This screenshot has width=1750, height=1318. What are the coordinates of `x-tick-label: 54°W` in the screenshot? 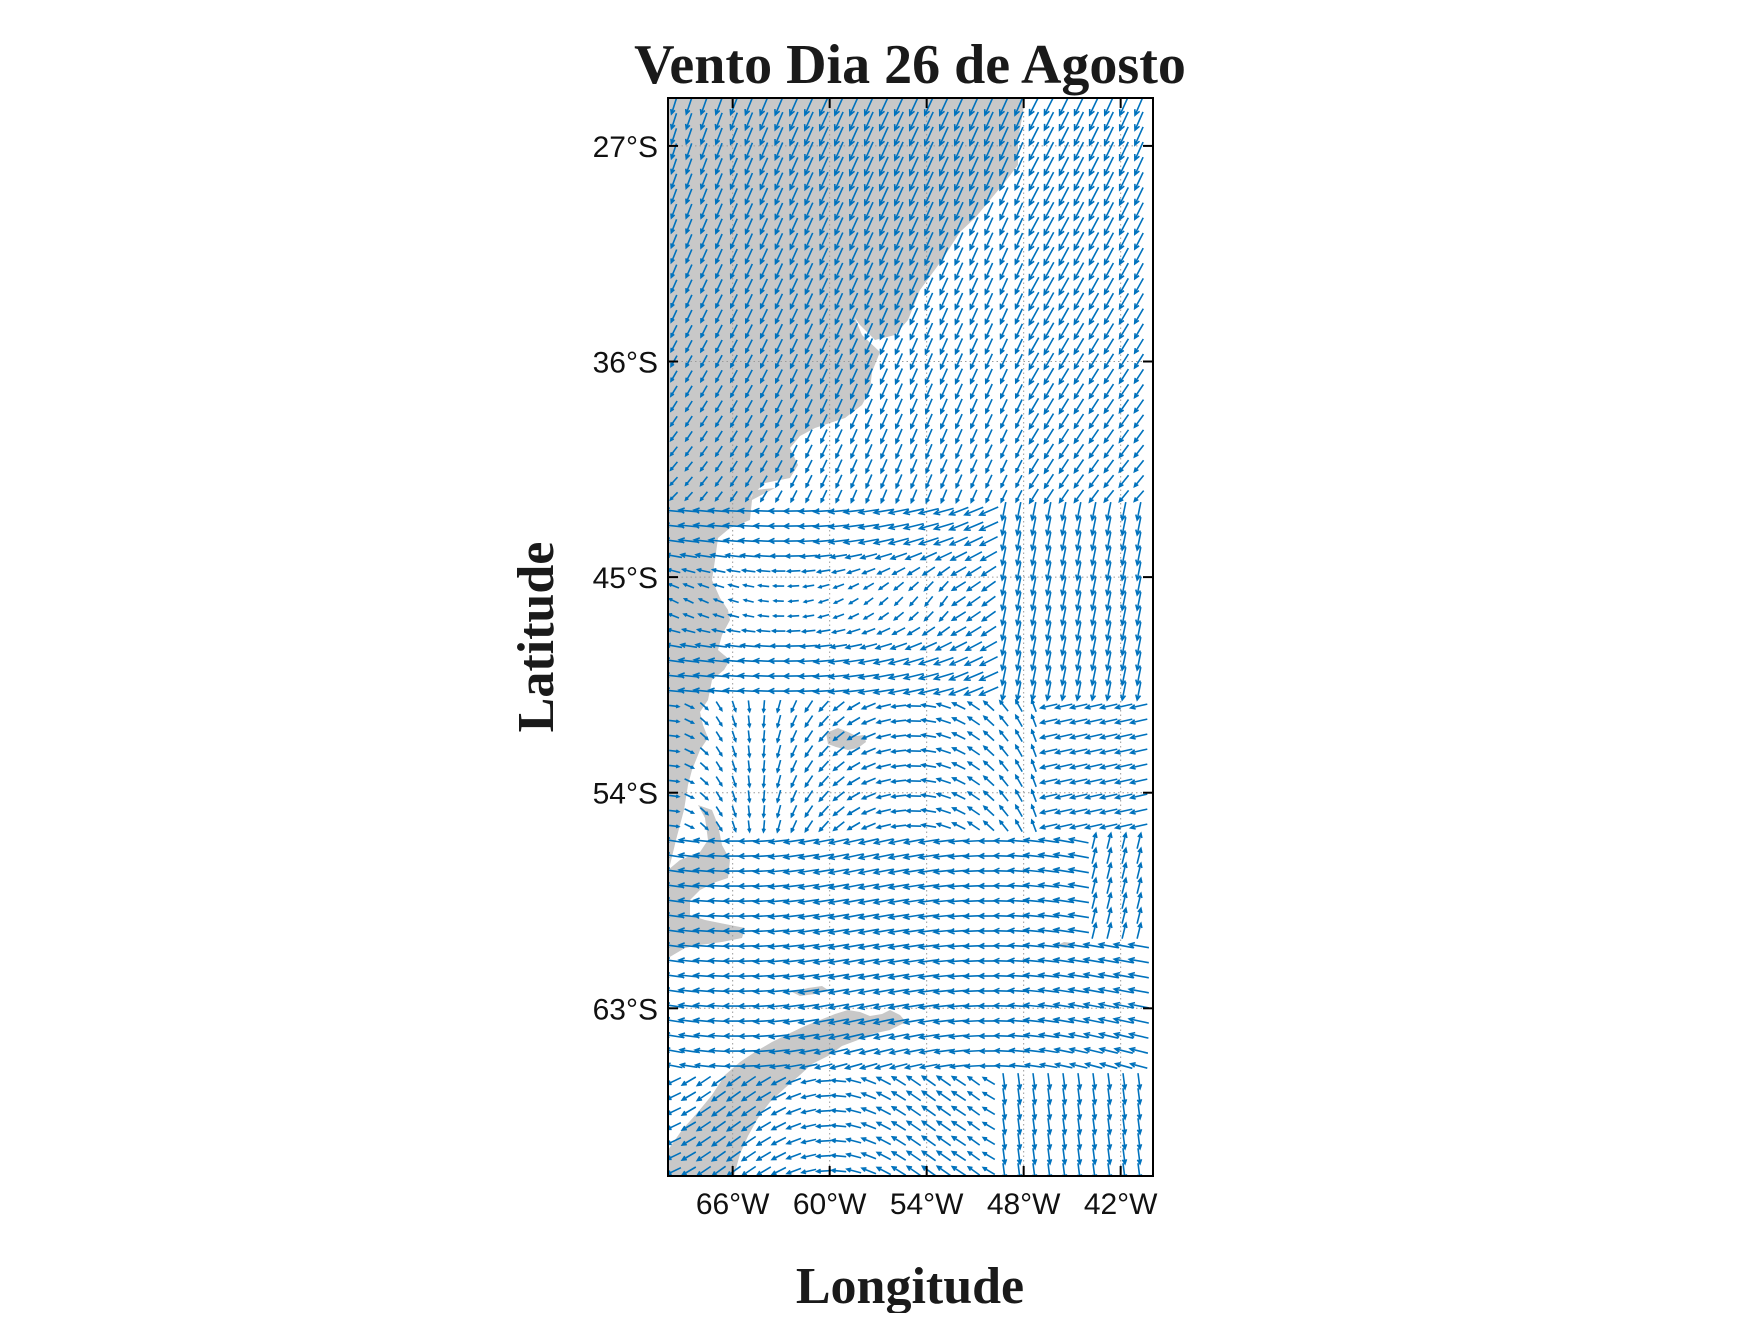 It's located at (927, 1204).